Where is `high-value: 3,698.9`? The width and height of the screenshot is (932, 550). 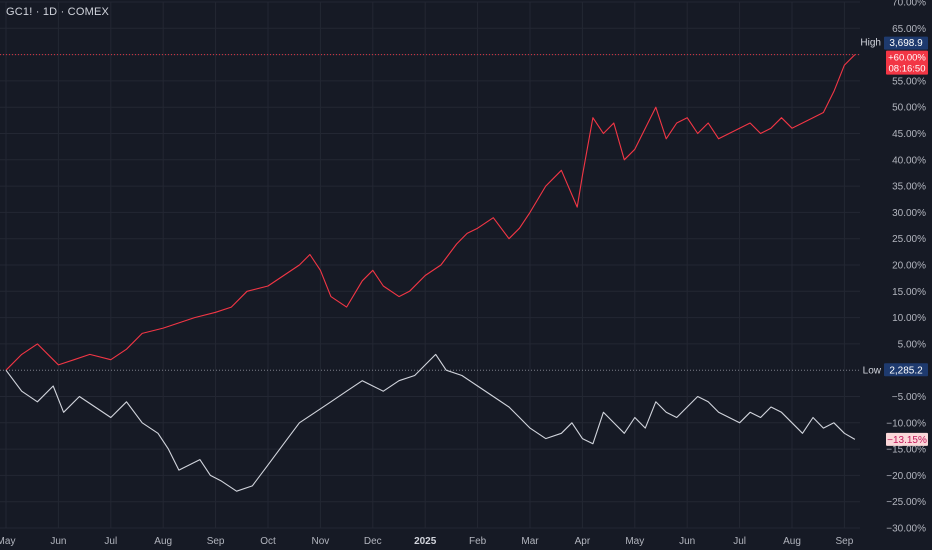 high-value: 3,698.9 is located at coordinates (906, 43).